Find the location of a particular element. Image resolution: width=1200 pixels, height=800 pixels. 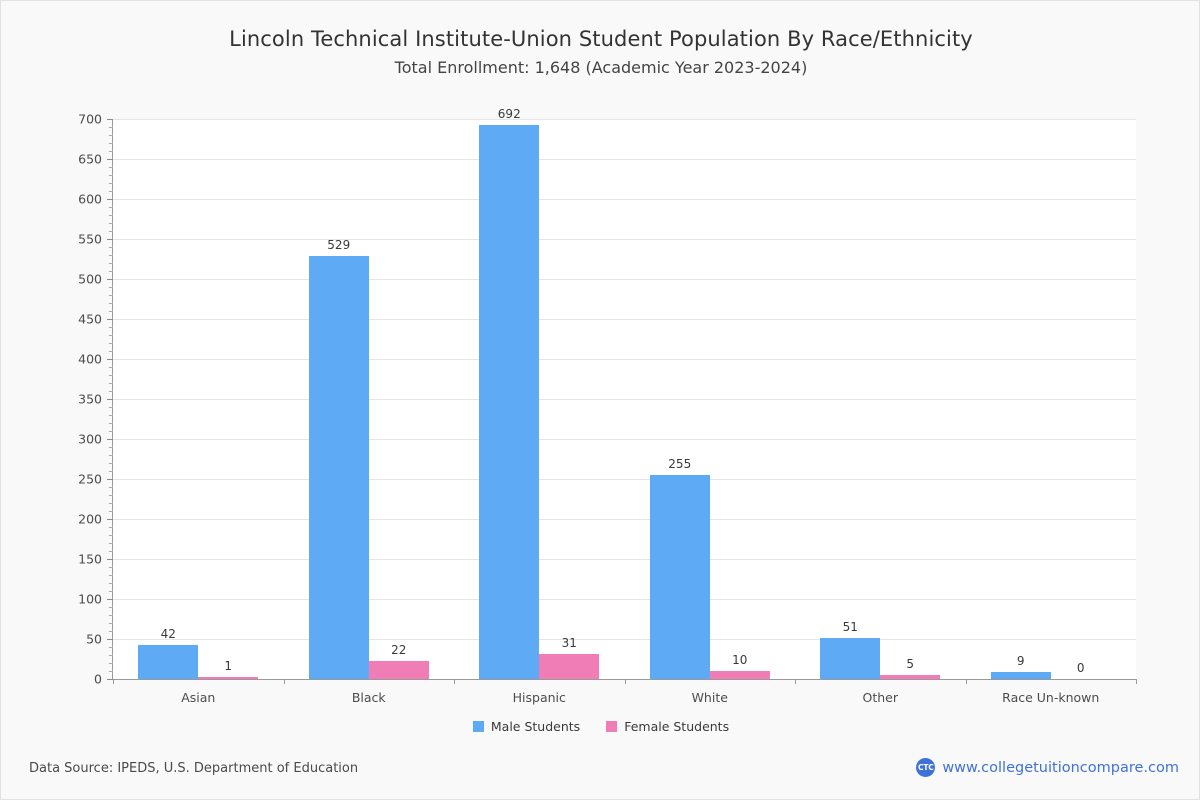

bar-male: 51 is located at coordinates (850, 649).